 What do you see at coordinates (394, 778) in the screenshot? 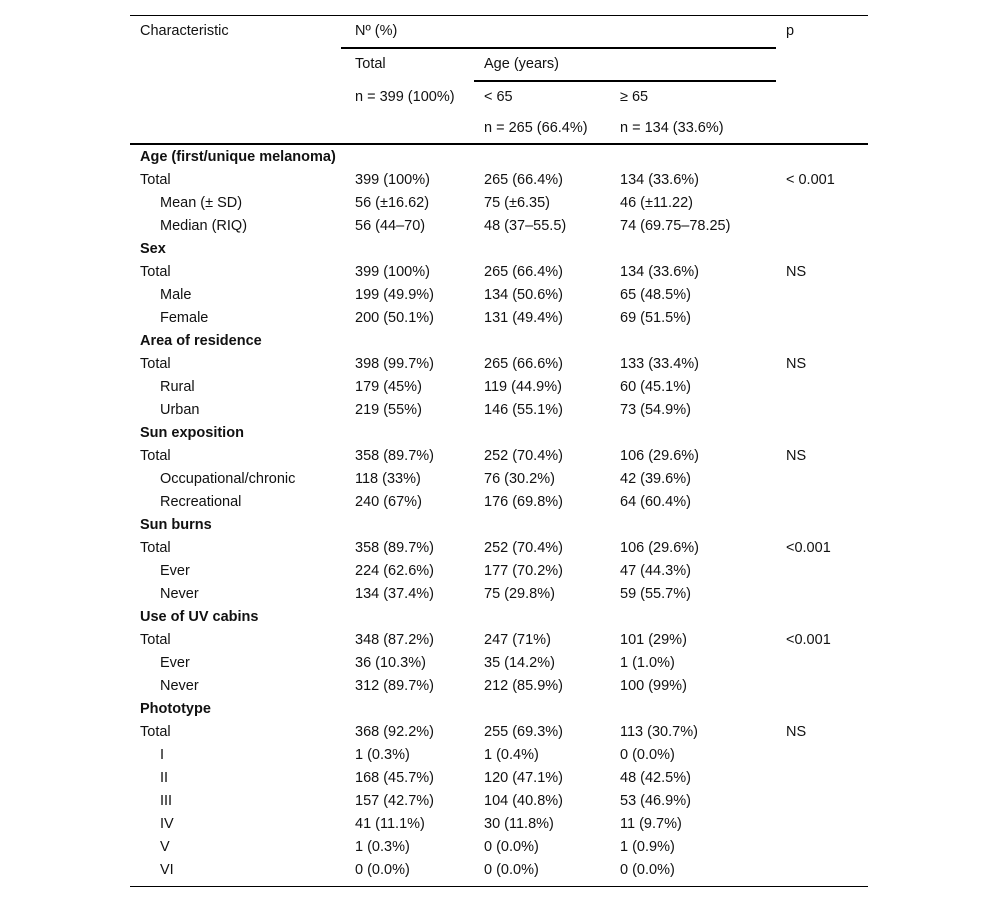
I see `cell-total: 168 (45.7%)` at bounding box center [394, 778].